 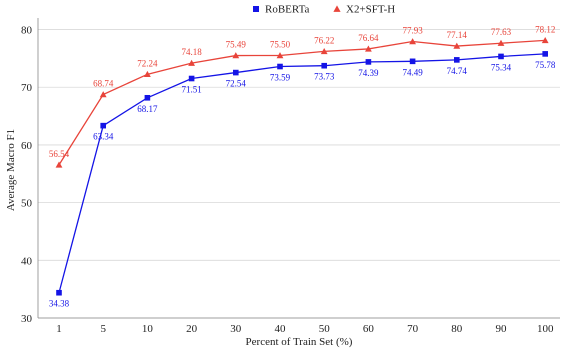 What do you see at coordinates (191, 52) in the screenshot?
I see `data-label: 74.18` at bounding box center [191, 52].